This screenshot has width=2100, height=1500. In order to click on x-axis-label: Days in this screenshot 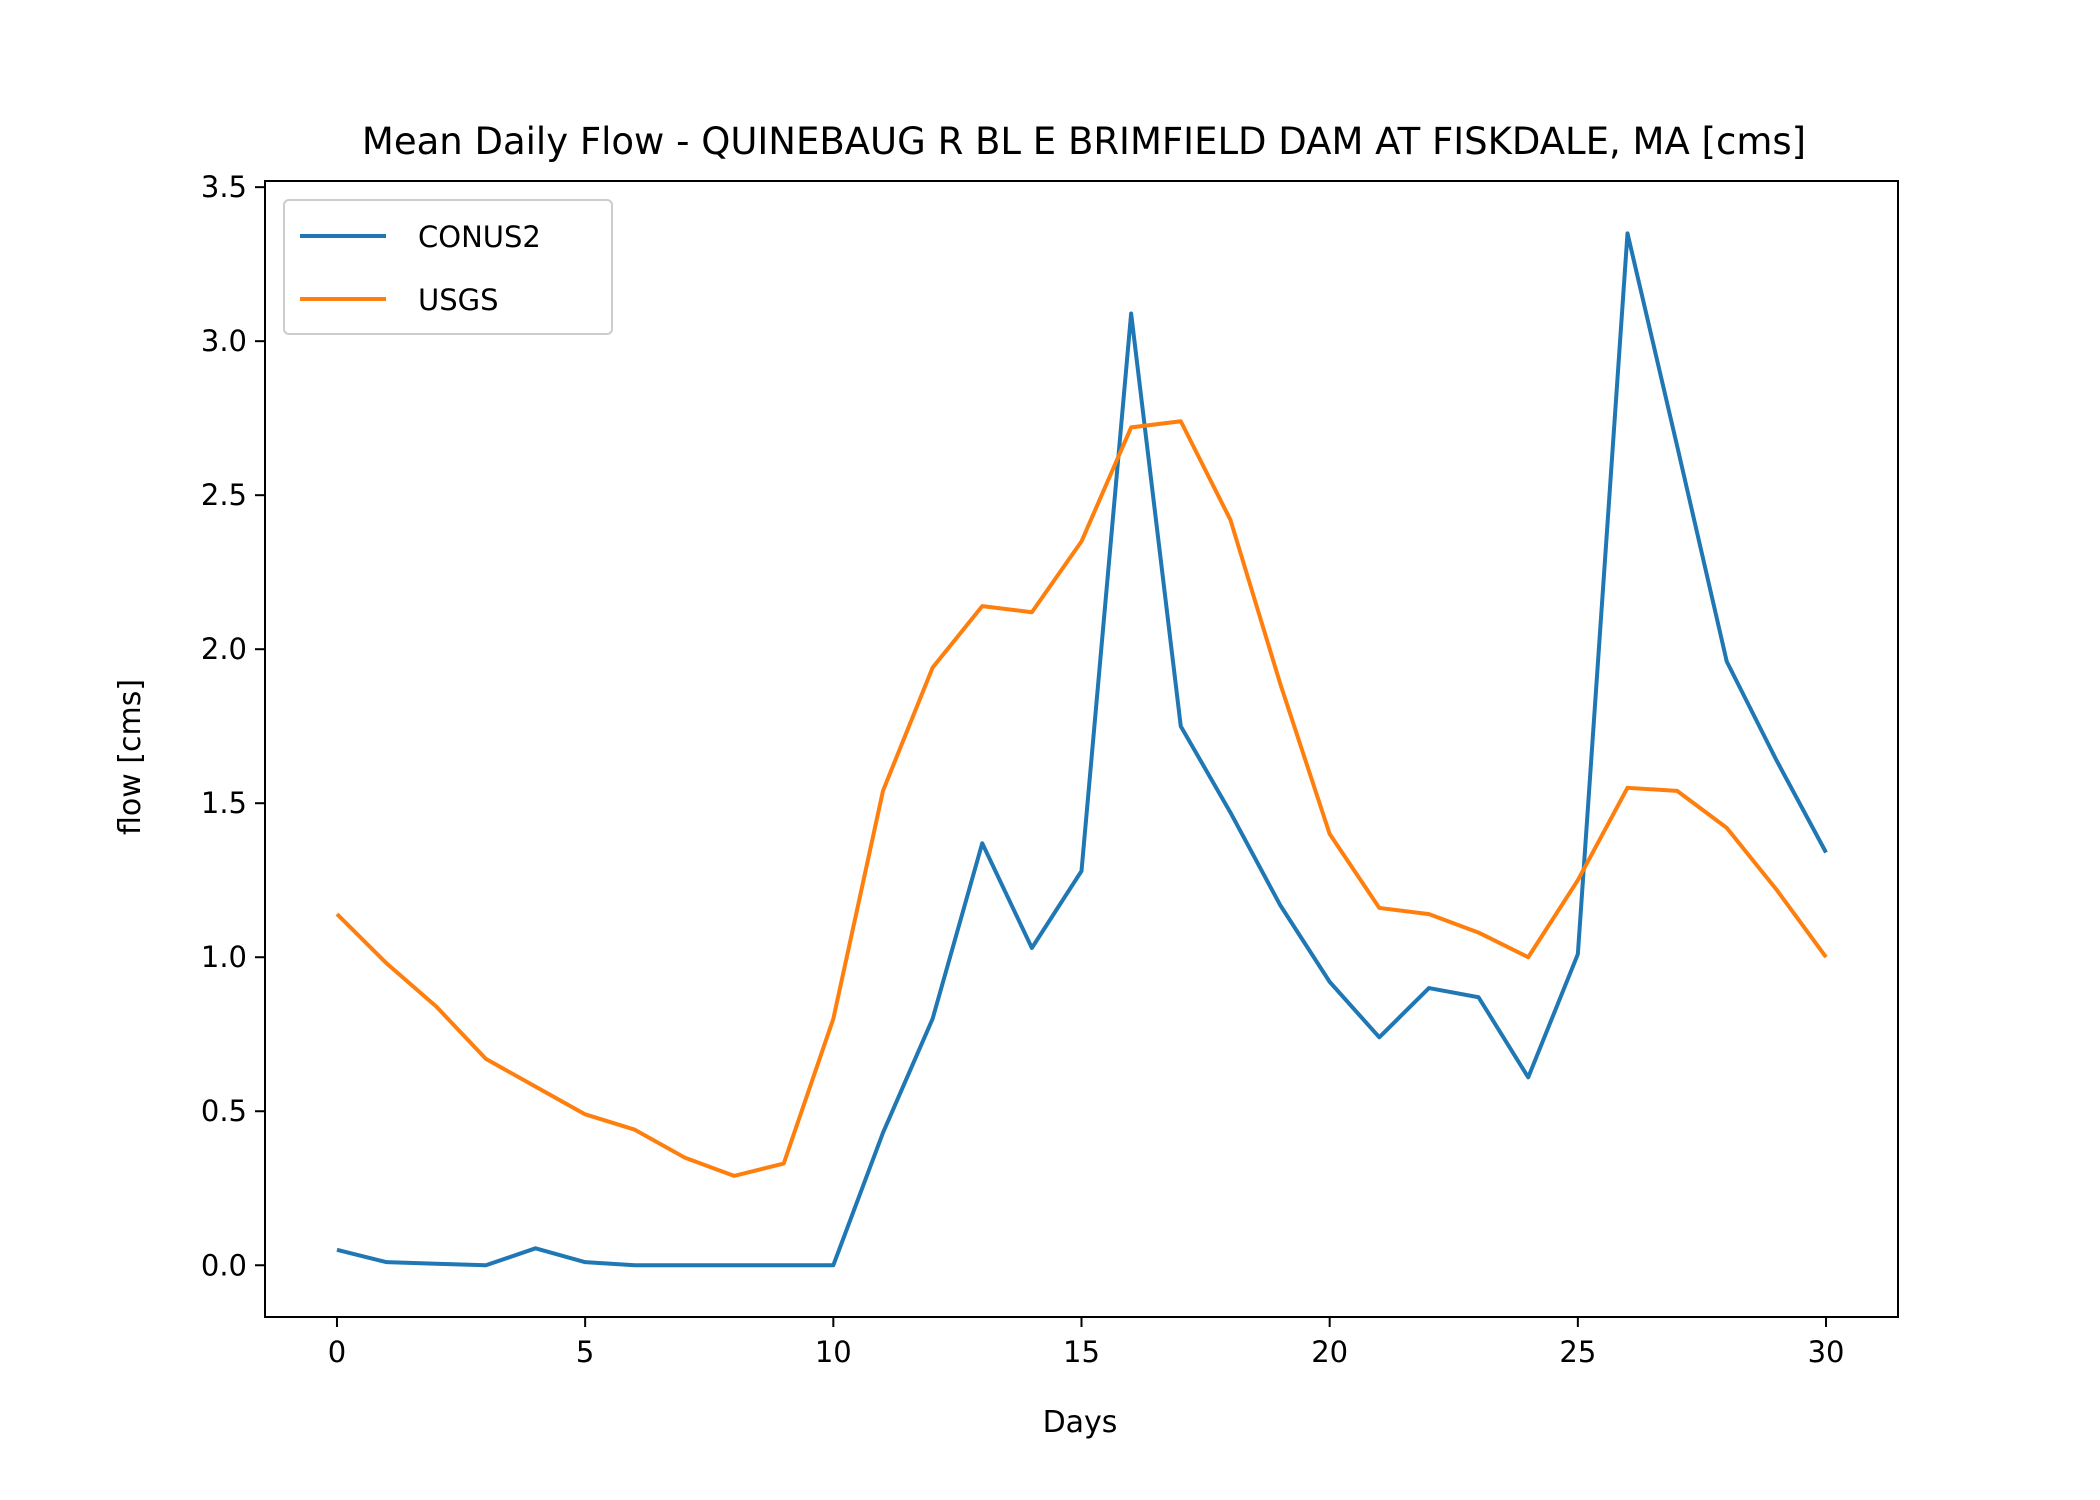, I will do `click(1080, 1422)`.